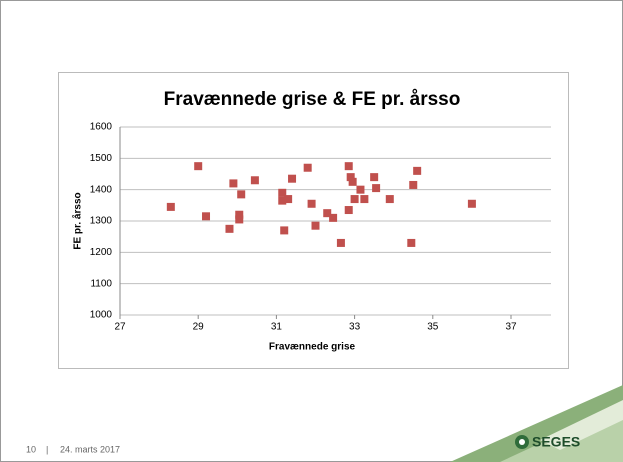  What do you see at coordinates (101, 315) in the screenshot?
I see `y-tick-label: 1000` at bounding box center [101, 315].